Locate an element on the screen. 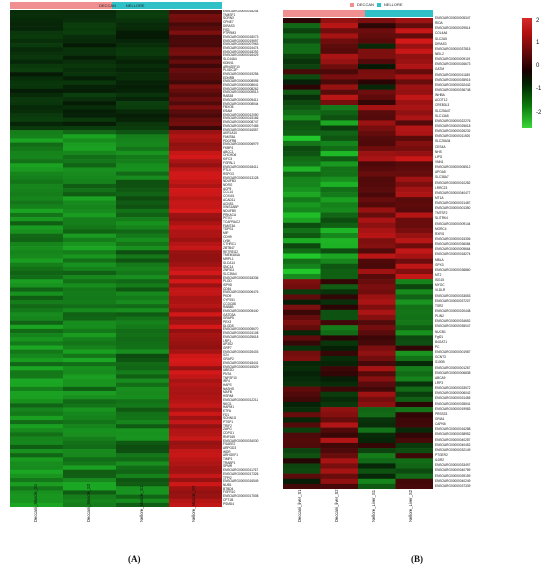 Image resolution: width=550 pixels, height=568 pixels. sample-label-a-1: Deccani_Muscle_S1 is located at coordinates (35, 502).